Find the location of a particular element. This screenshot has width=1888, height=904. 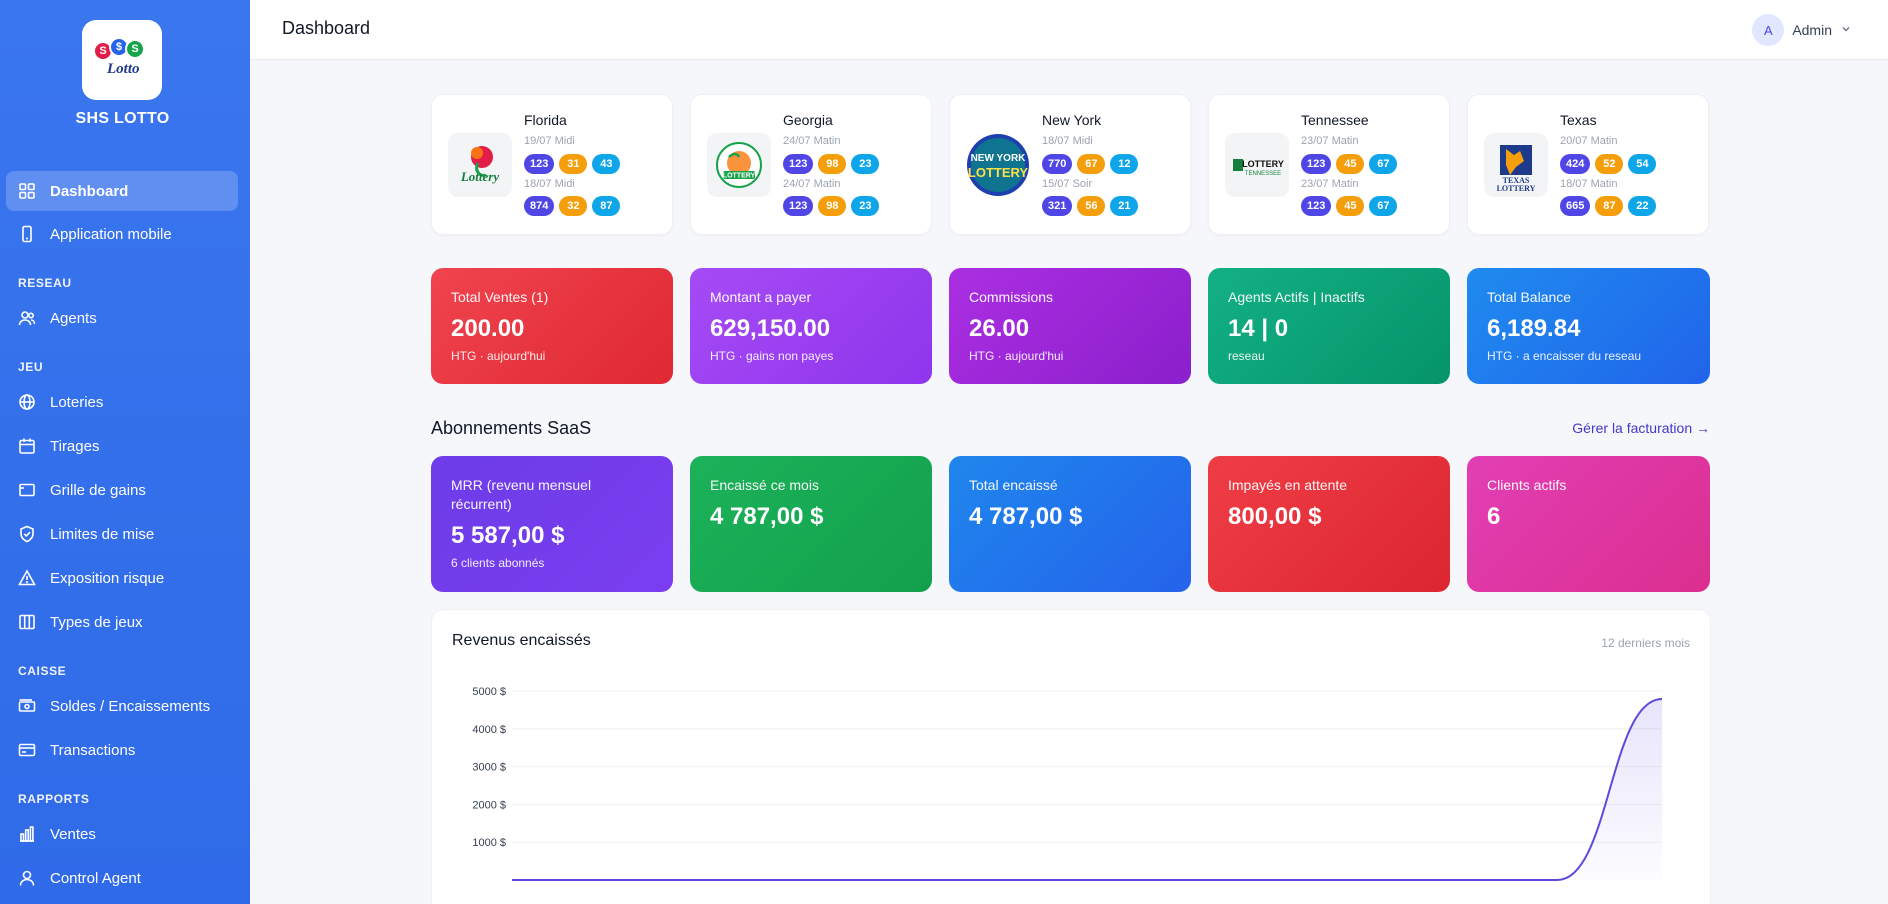

sidebar-item-label: Soldes / Encaissements is located at coordinates (130, 706).